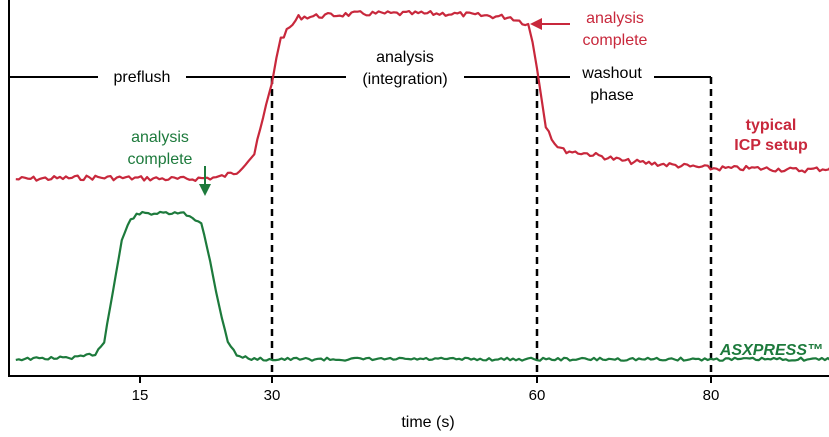 The height and width of the screenshot is (437, 829). Describe the element at coordinates (536, 24) in the screenshot. I see `annotation-red-arrow-head` at that location.